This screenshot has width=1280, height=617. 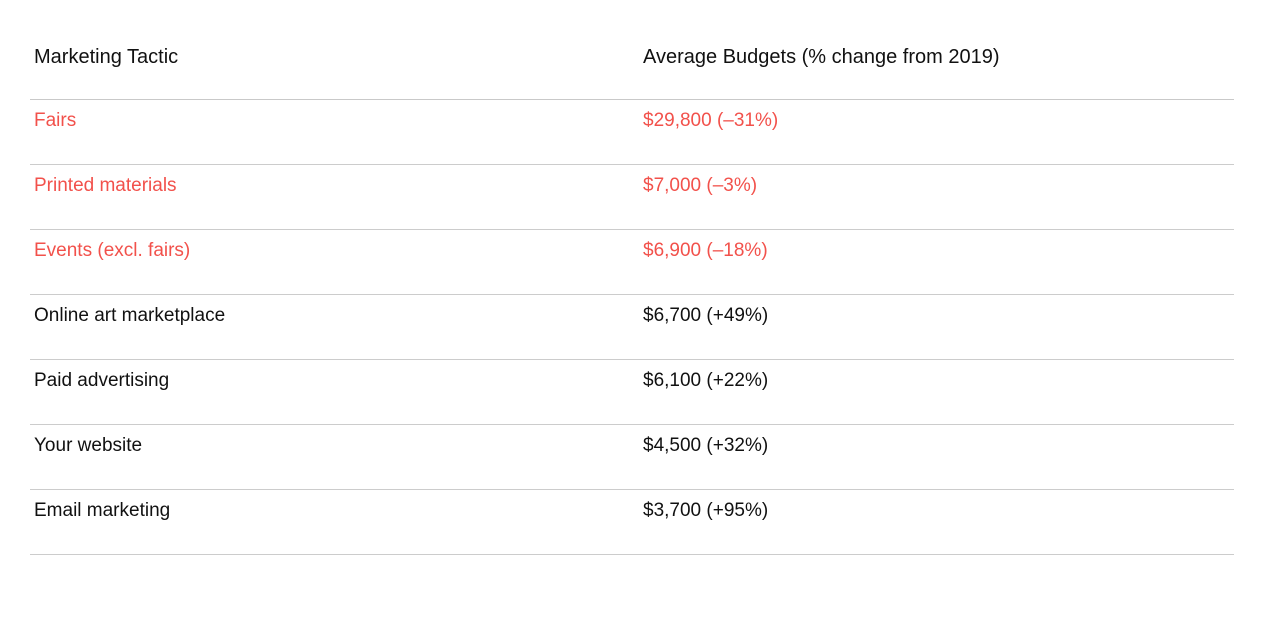 What do you see at coordinates (632, 262) in the screenshot?
I see `table-row: Events (excl. fairs) $6,900 (–18%)` at bounding box center [632, 262].